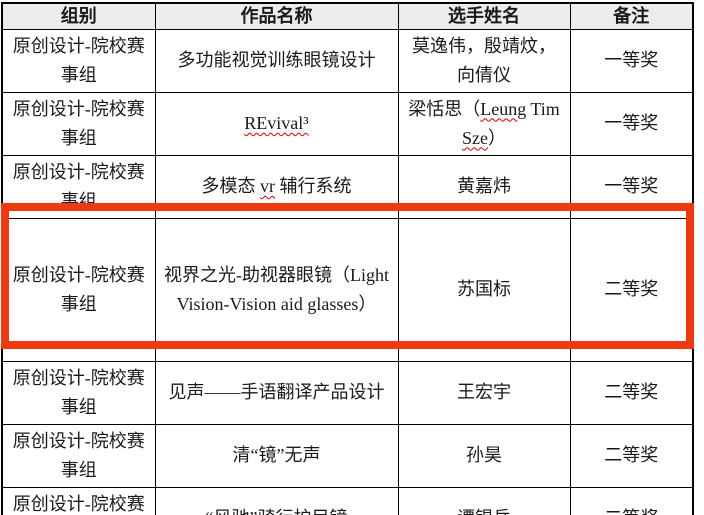 The image size is (704, 515). What do you see at coordinates (276, 186) in the screenshot?
I see `work-title-cell: 多模态 vr 辅行系统` at bounding box center [276, 186].